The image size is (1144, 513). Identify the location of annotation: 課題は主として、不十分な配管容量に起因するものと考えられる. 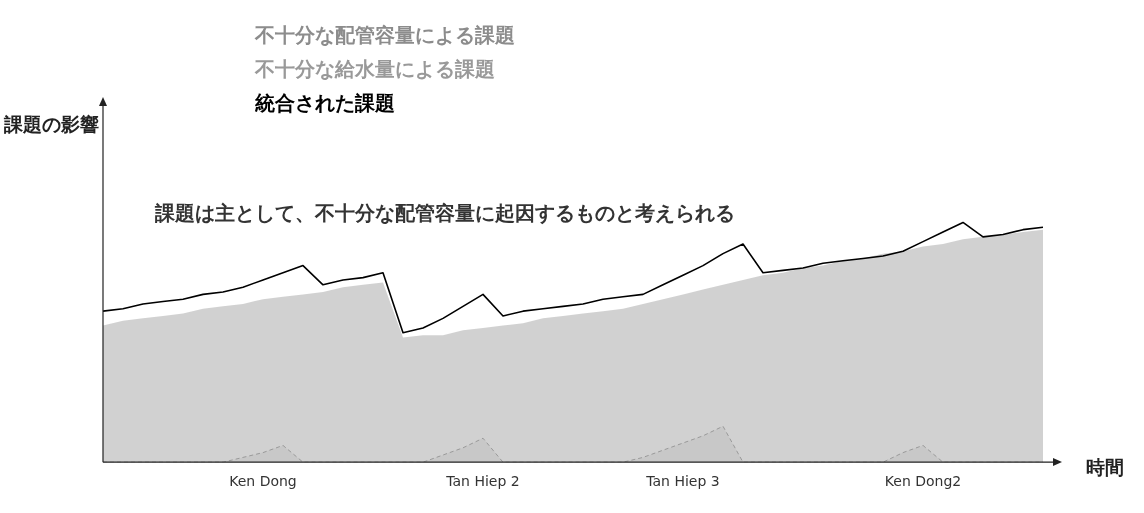
(445, 213).